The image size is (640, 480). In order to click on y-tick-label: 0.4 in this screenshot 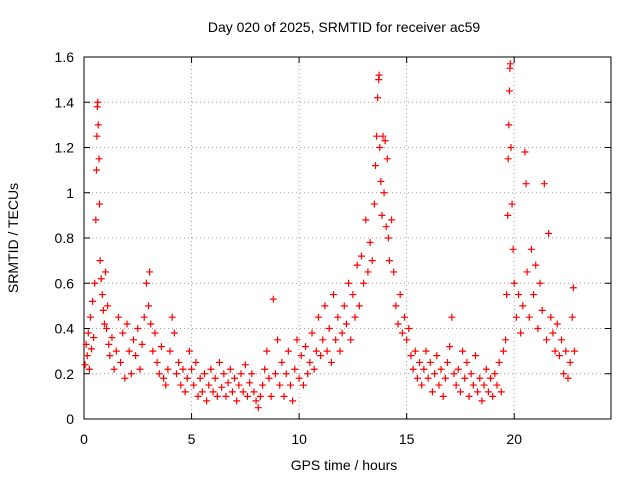, I will do `click(65, 329)`.